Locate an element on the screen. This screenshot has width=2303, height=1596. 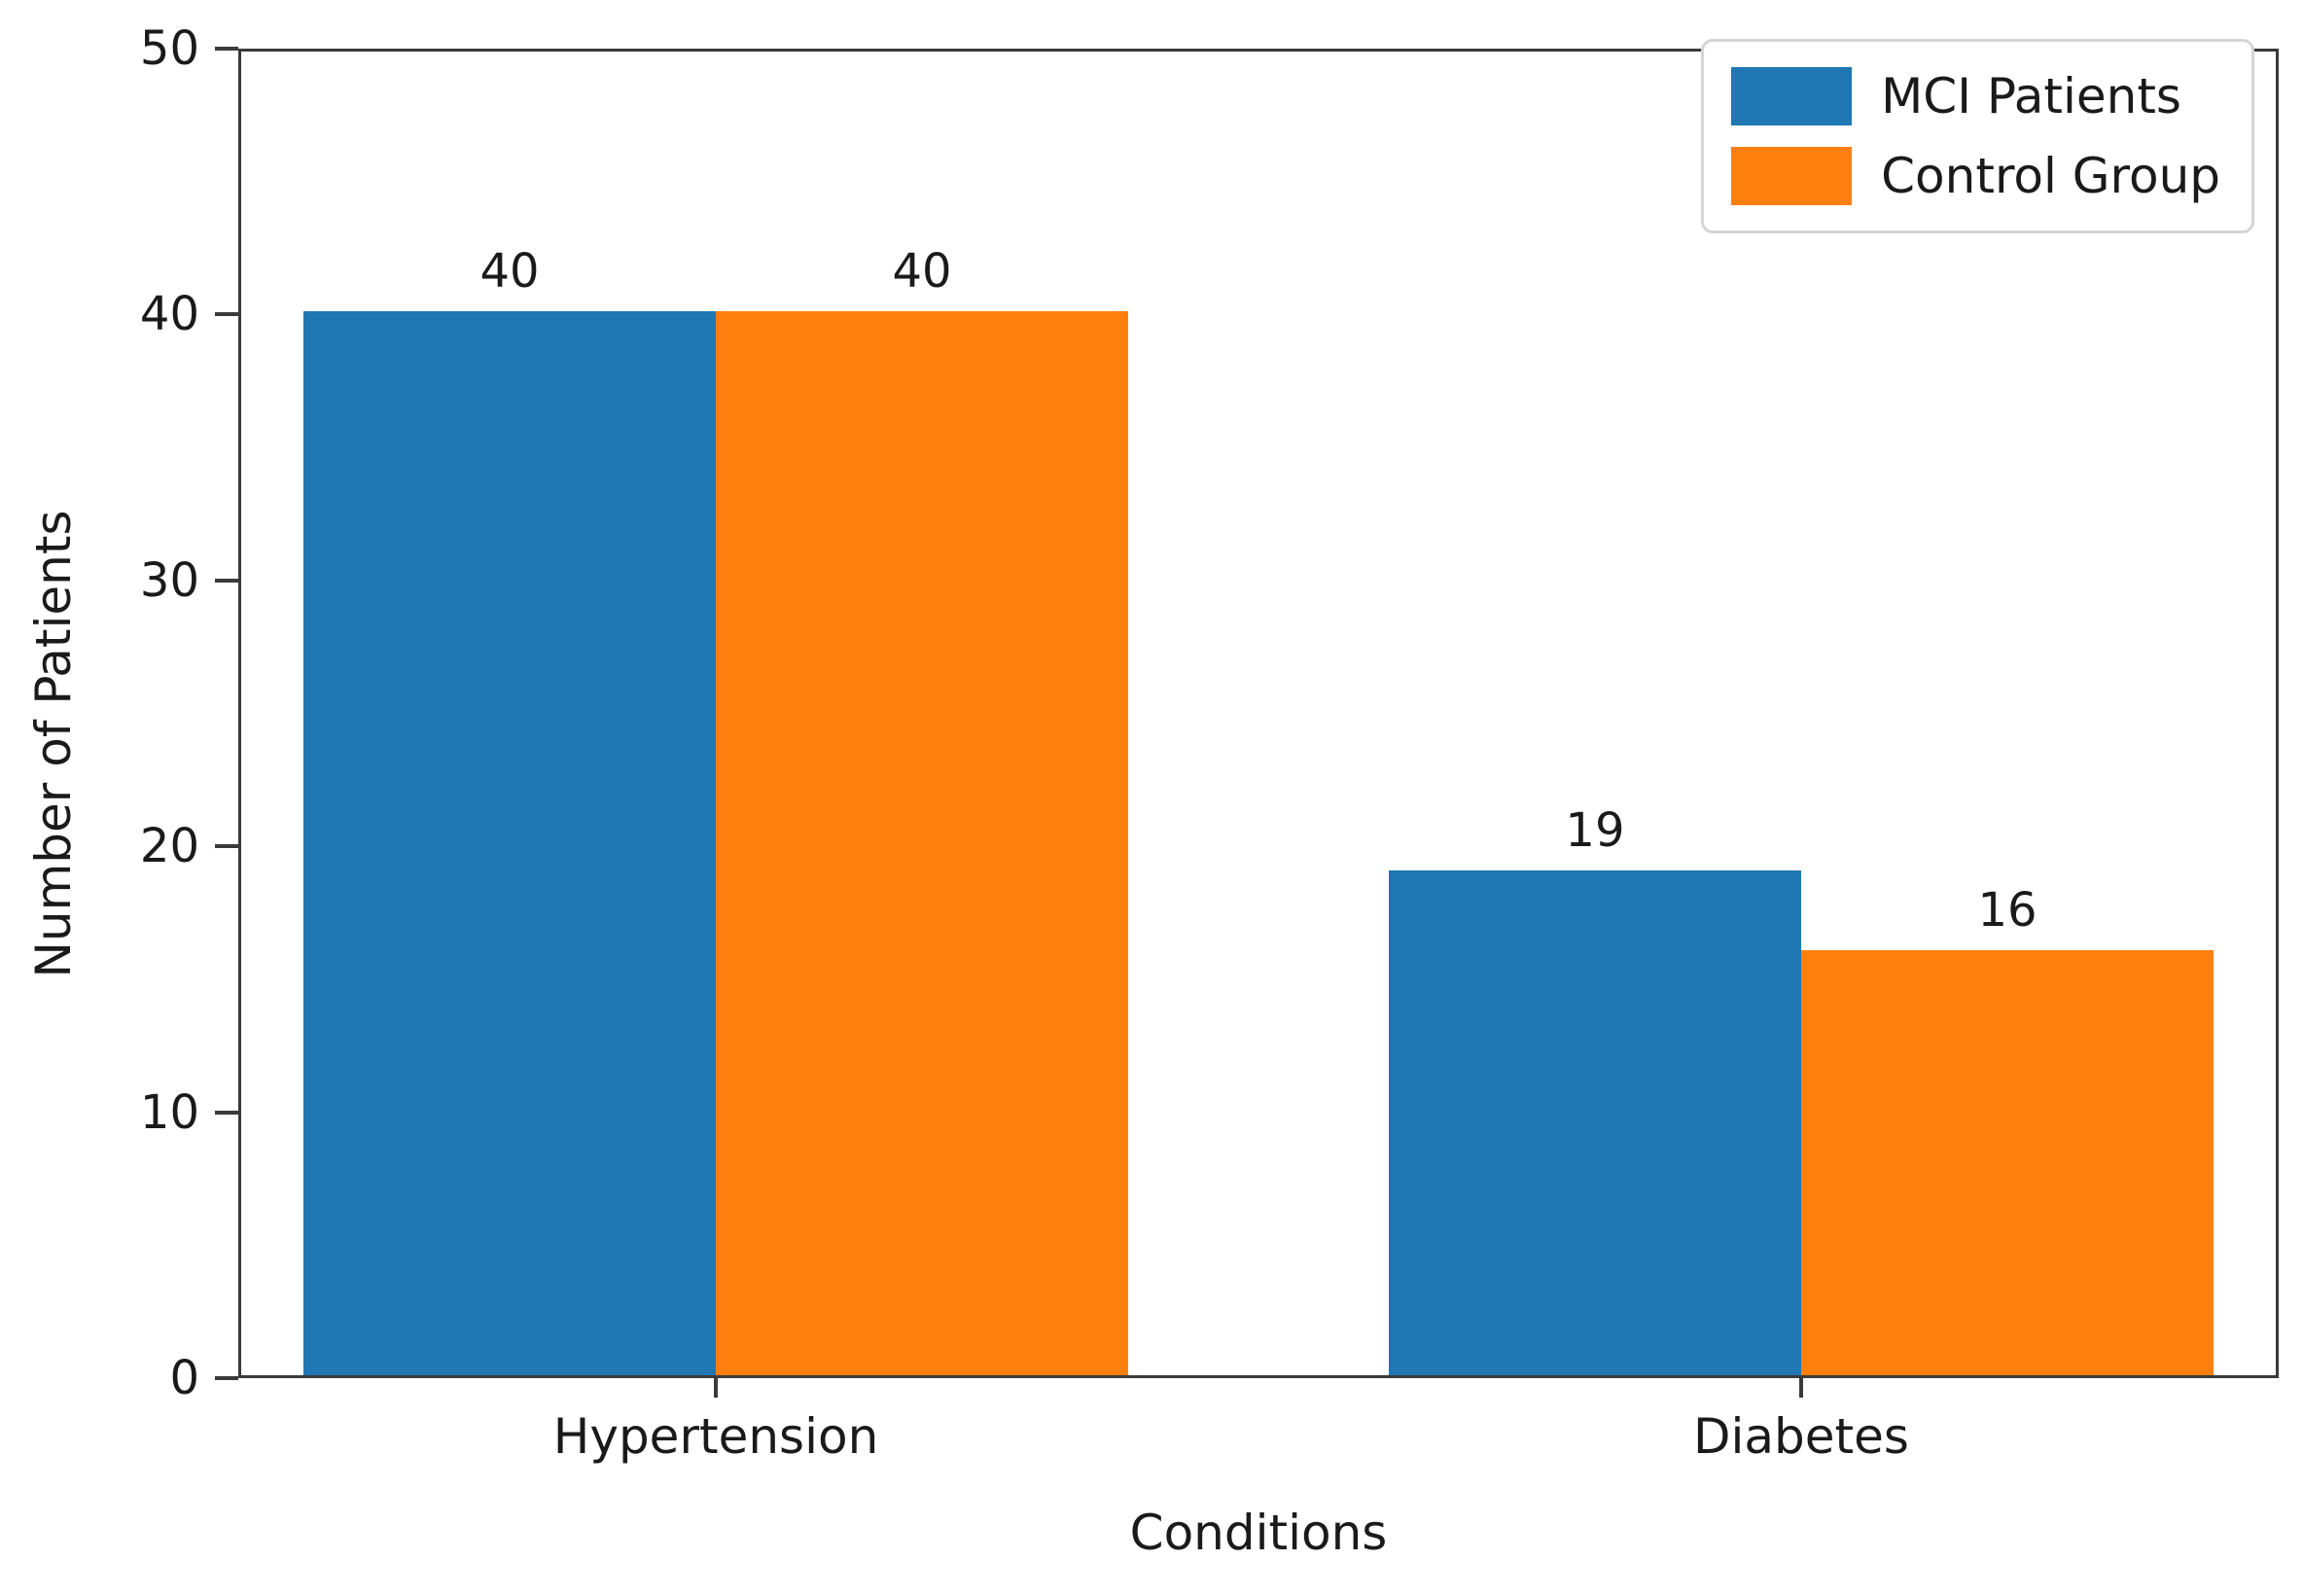
bar-mci-patients-diabetes is located at coordinates (1594, 1122).